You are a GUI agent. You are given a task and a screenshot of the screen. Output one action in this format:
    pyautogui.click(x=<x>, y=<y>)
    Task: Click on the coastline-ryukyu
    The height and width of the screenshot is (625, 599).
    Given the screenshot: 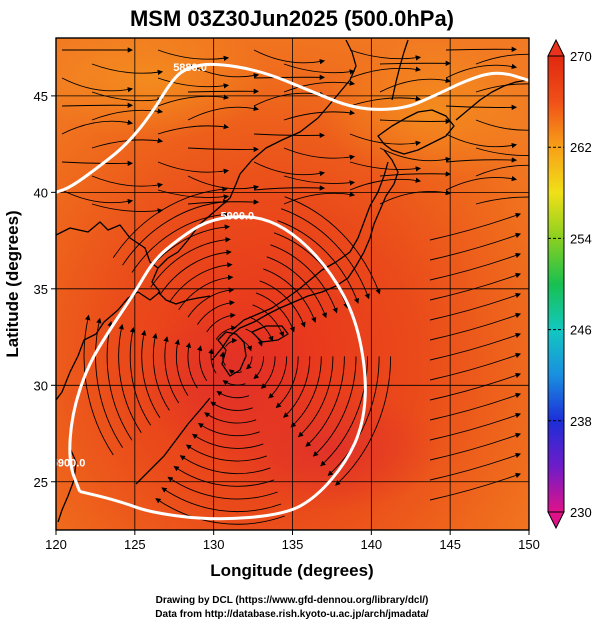 What is the action you would take?
    pyautogui.click(x=173, y=441)
    